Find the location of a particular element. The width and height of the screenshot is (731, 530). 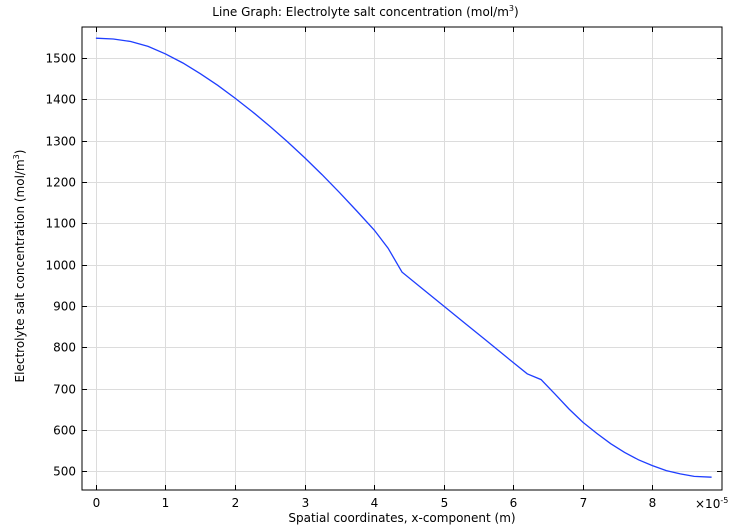

y-tick-label: 500 is located at coordinates (64, 472).